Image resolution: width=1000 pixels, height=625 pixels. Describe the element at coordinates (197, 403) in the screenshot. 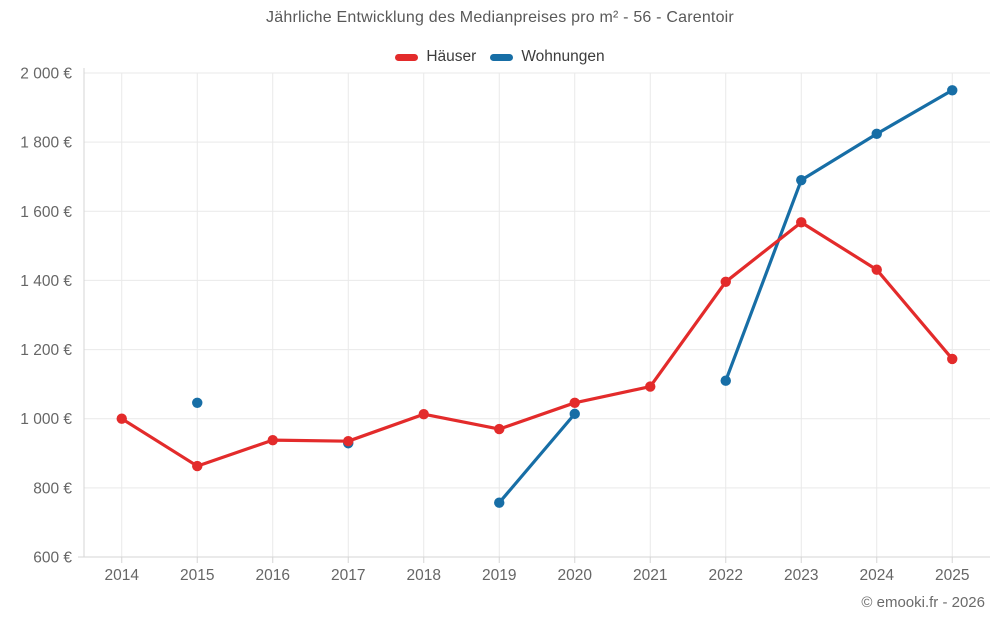

I see `point-Wohnungen-2015` at that location.